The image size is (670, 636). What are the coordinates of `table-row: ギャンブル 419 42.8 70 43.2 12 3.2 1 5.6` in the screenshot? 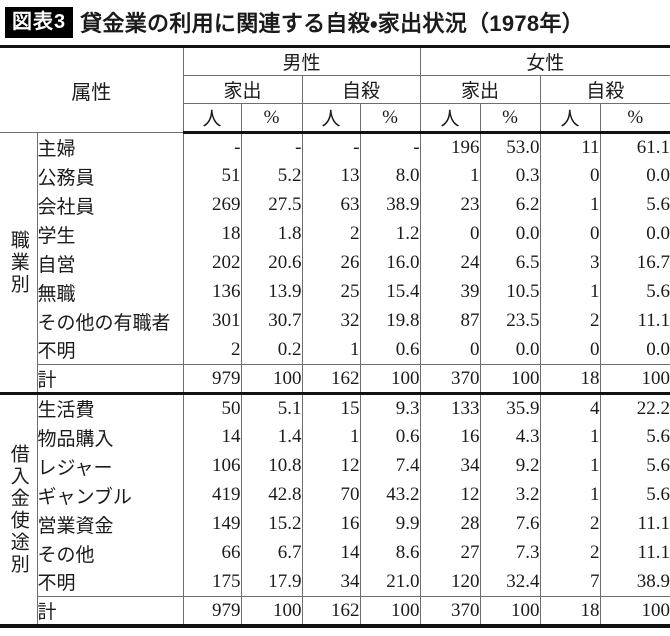 It's located at (335, 495).